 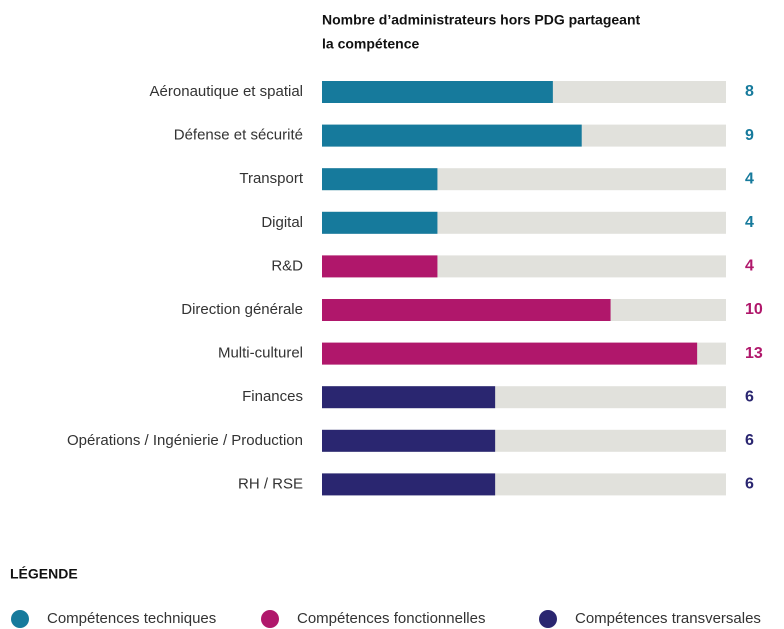 I want to click on category-label: Digital, so click(x=282, y=222).